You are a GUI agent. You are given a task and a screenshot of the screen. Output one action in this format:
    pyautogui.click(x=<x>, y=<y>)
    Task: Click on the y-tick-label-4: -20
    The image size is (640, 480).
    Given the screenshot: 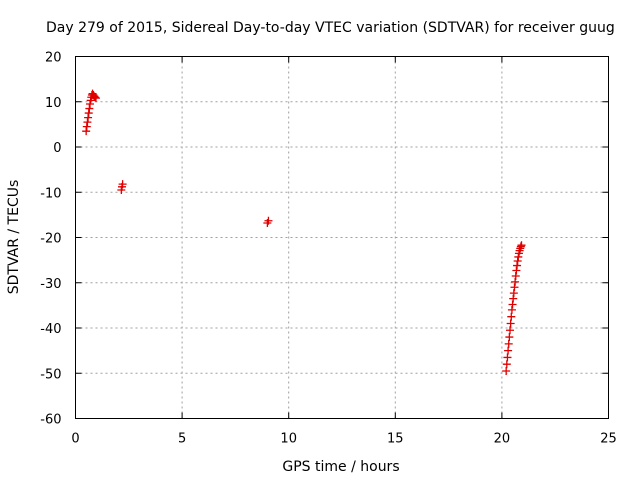 What is the action you would take?
    pyautogui.click(x=50, y=239)
    